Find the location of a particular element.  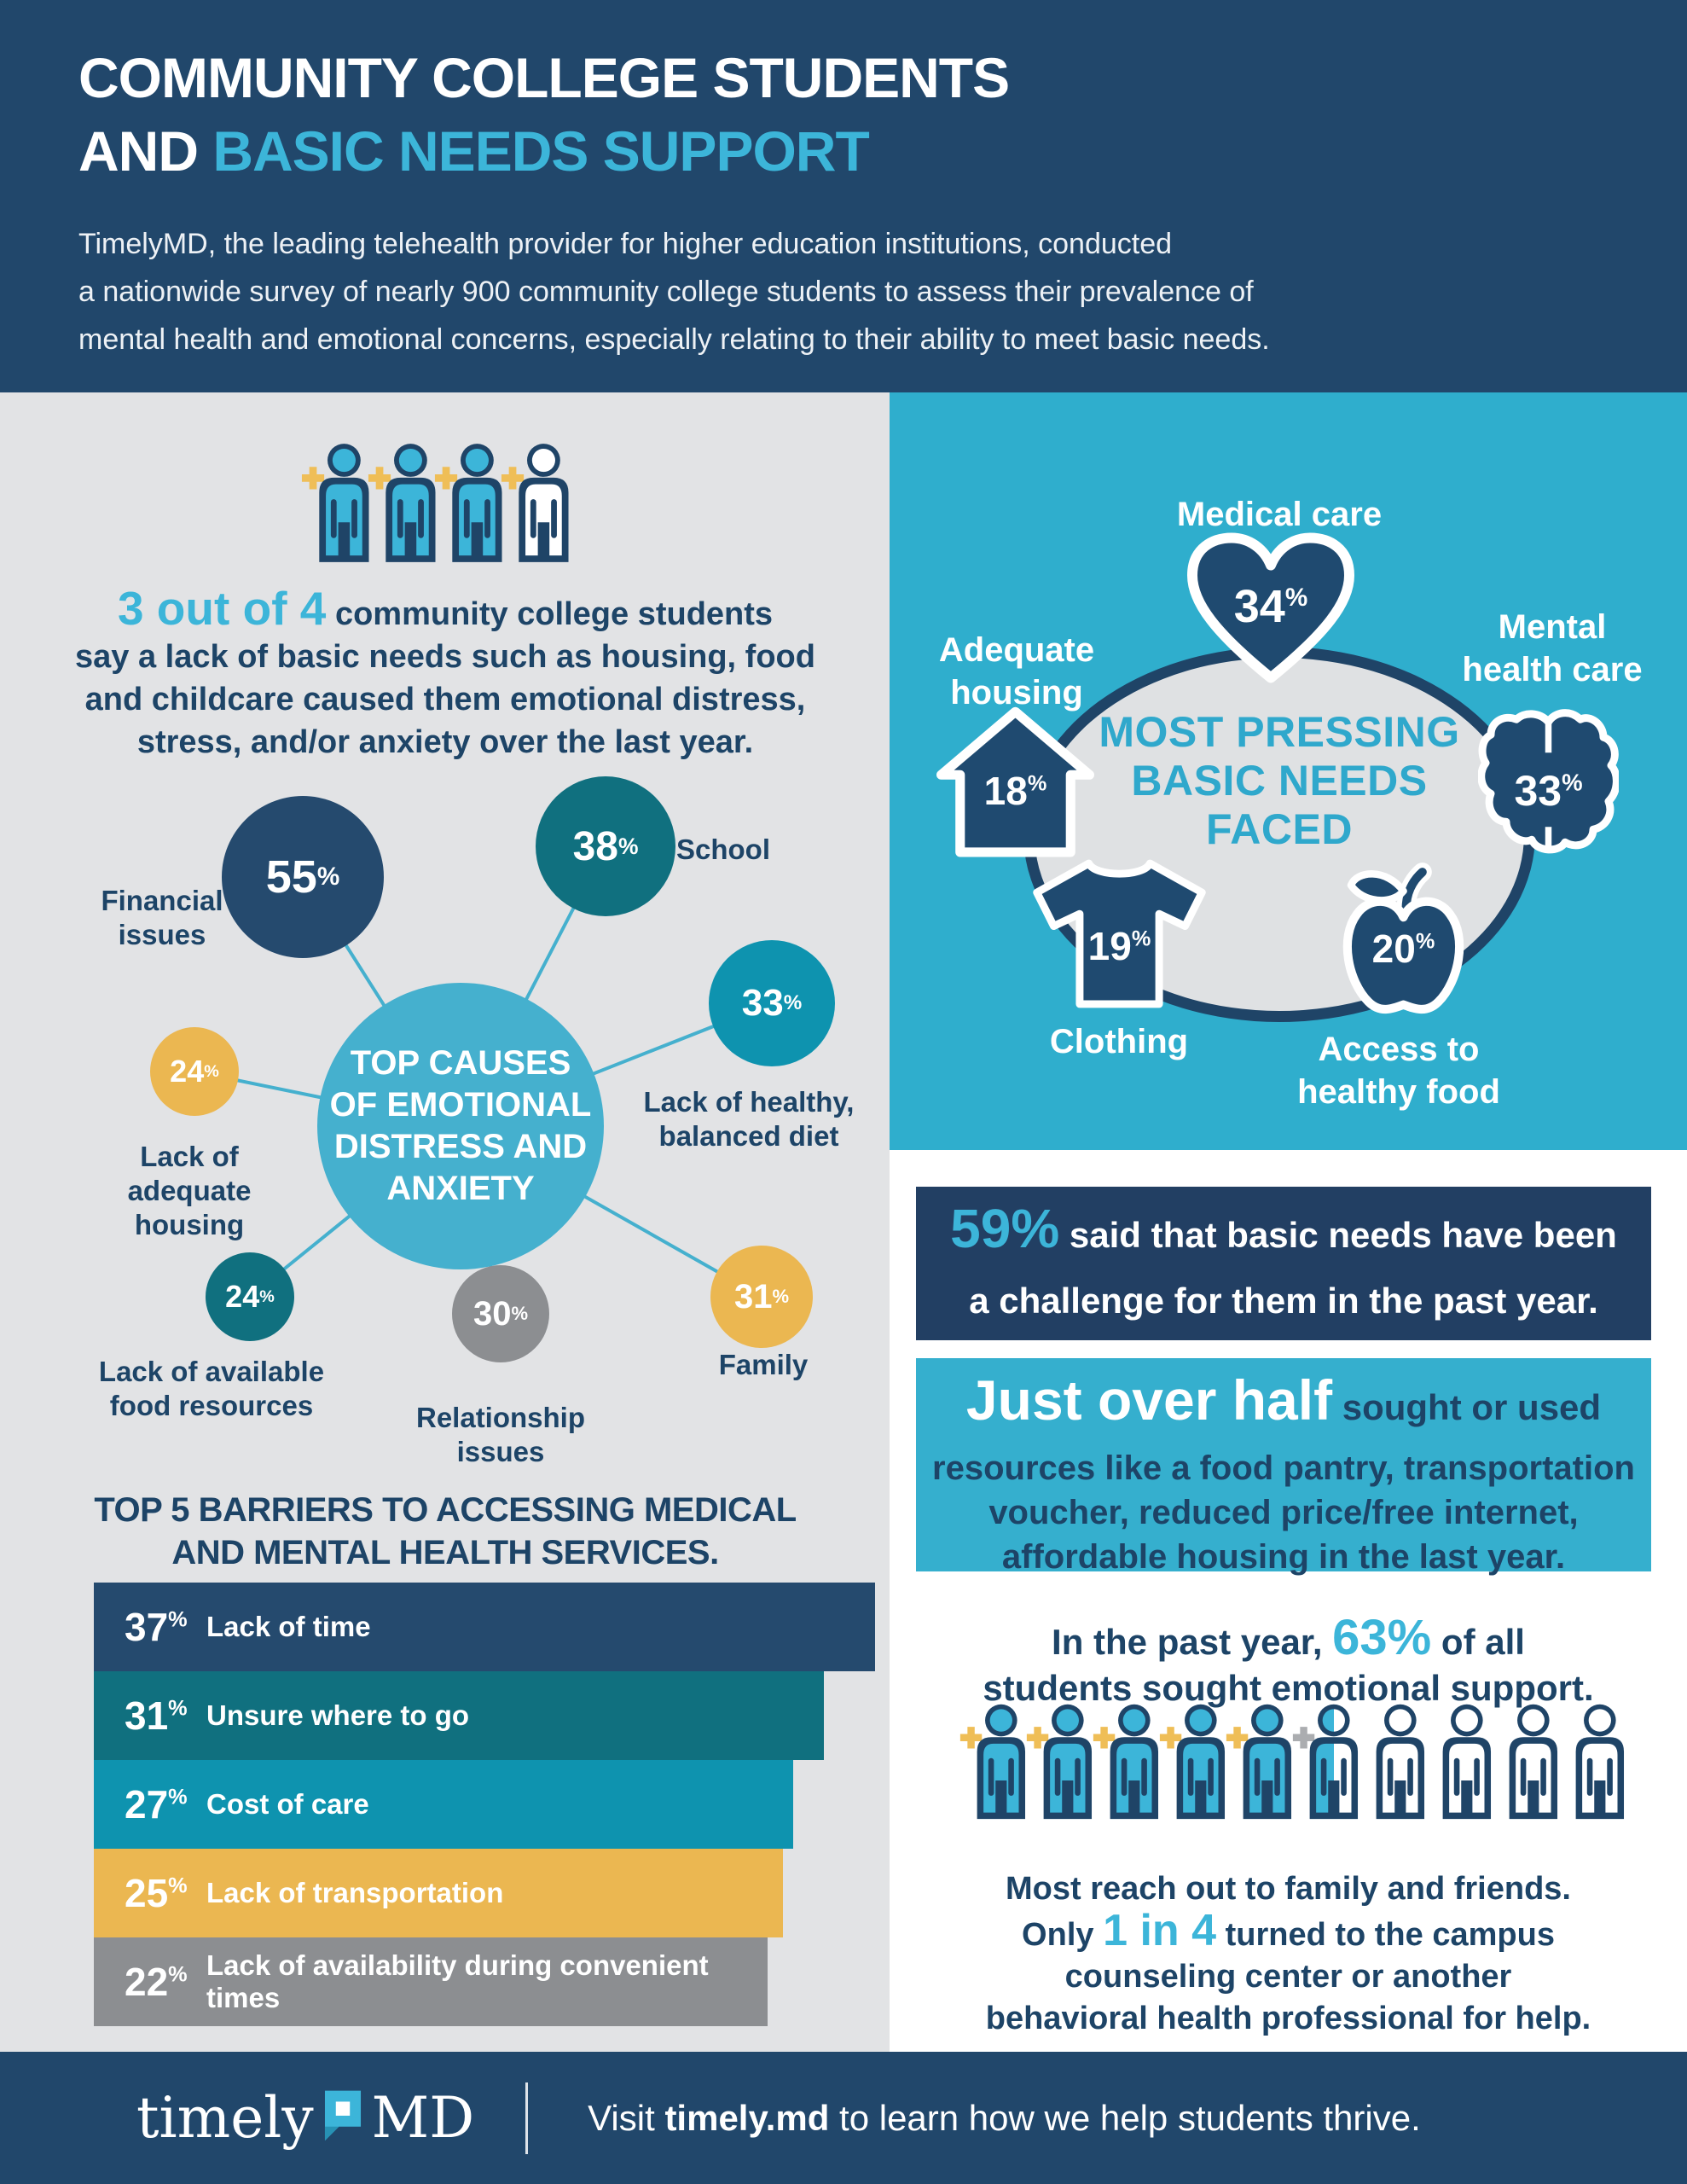

footer-link-text: timely.md is located at coordinates (747, 2117).